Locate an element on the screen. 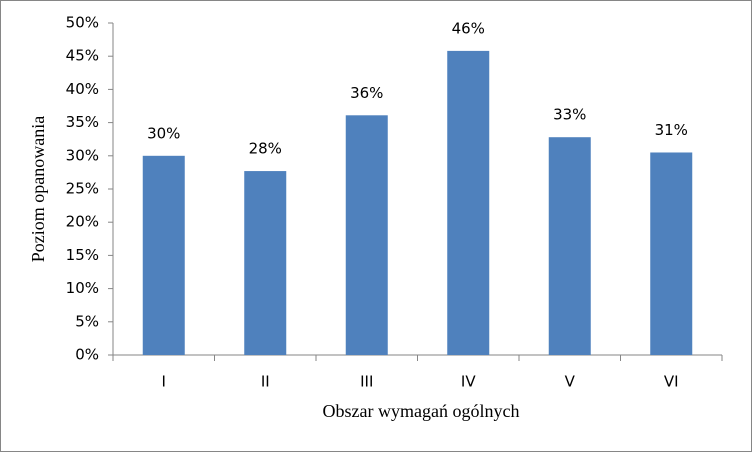 This screenshot has width=752, height=452. data-label: 46% is located at coordinates (468, 28).